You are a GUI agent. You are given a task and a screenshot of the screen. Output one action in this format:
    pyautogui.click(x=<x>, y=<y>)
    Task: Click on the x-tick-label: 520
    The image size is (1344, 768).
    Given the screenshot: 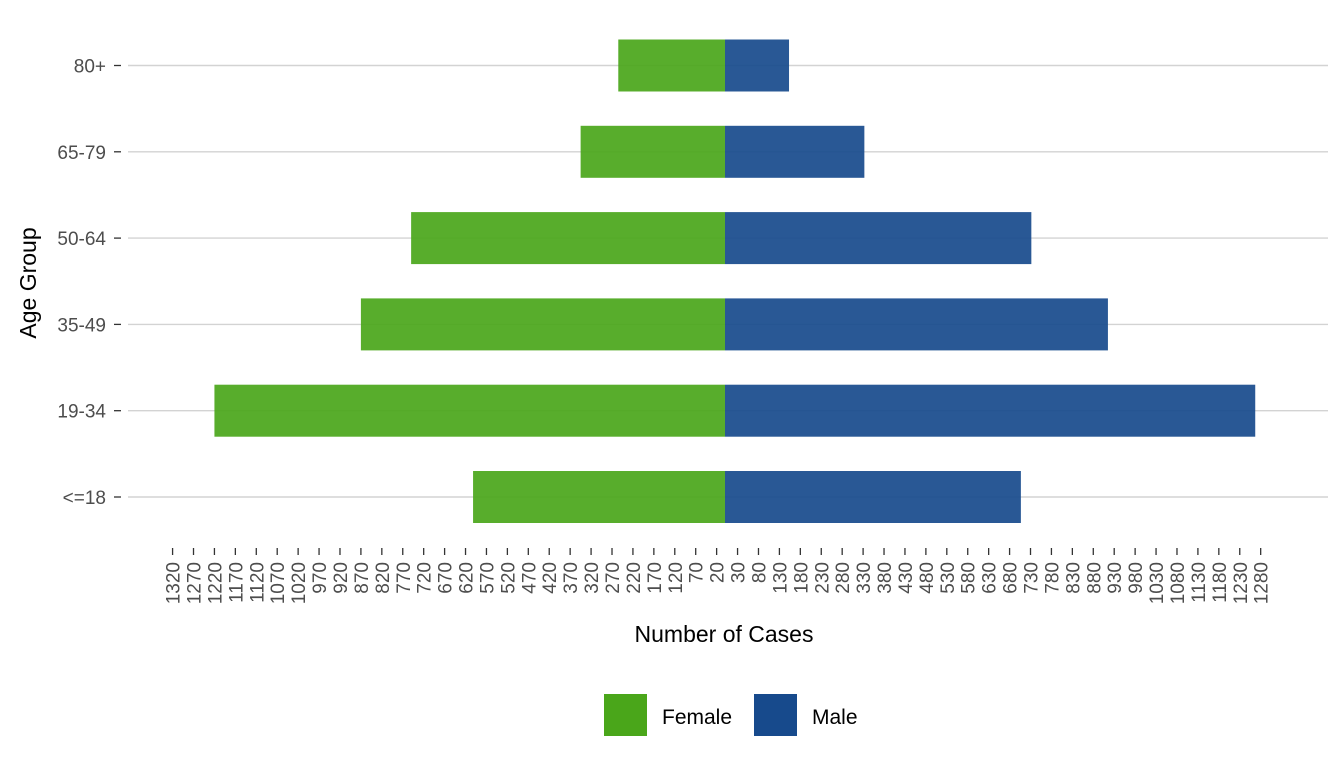 What is the action you would take?
    pyautogui.click(x=508, y=578)
    